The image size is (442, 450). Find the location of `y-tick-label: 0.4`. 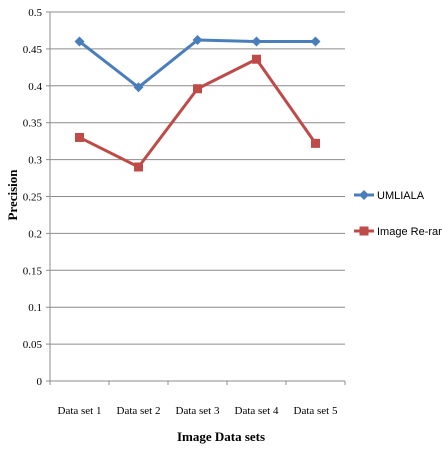

y-tick-label: 0.4 is located at coordinates (35, 87).